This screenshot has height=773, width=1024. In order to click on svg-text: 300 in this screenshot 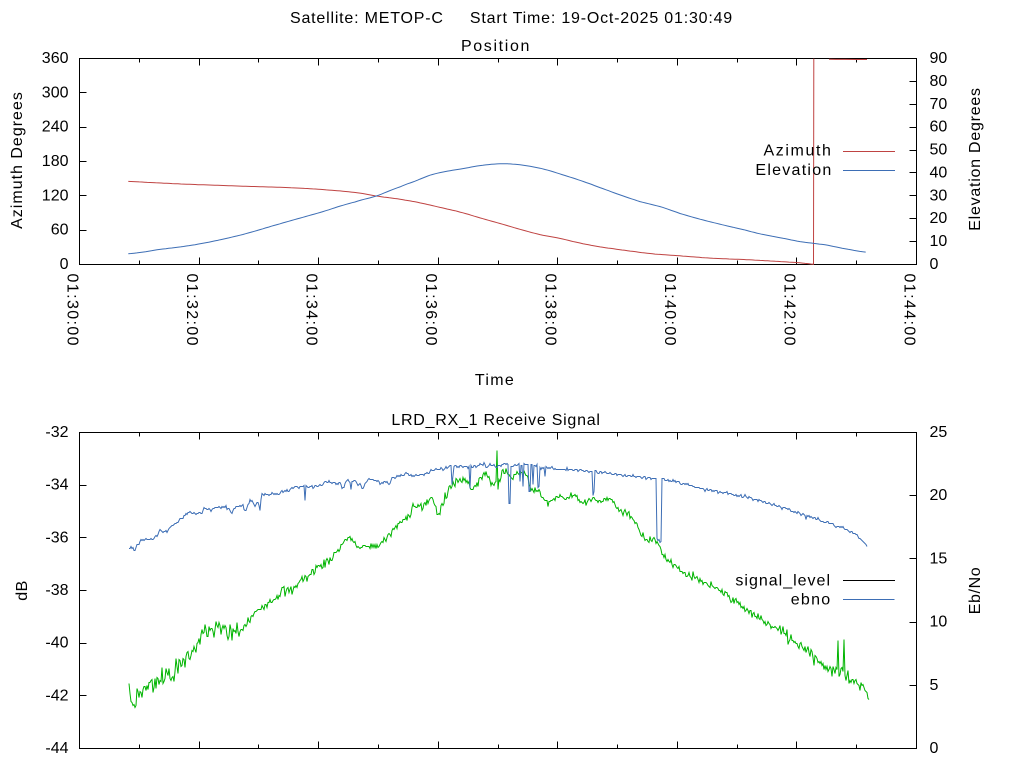, I will do `click(55, 92)`.